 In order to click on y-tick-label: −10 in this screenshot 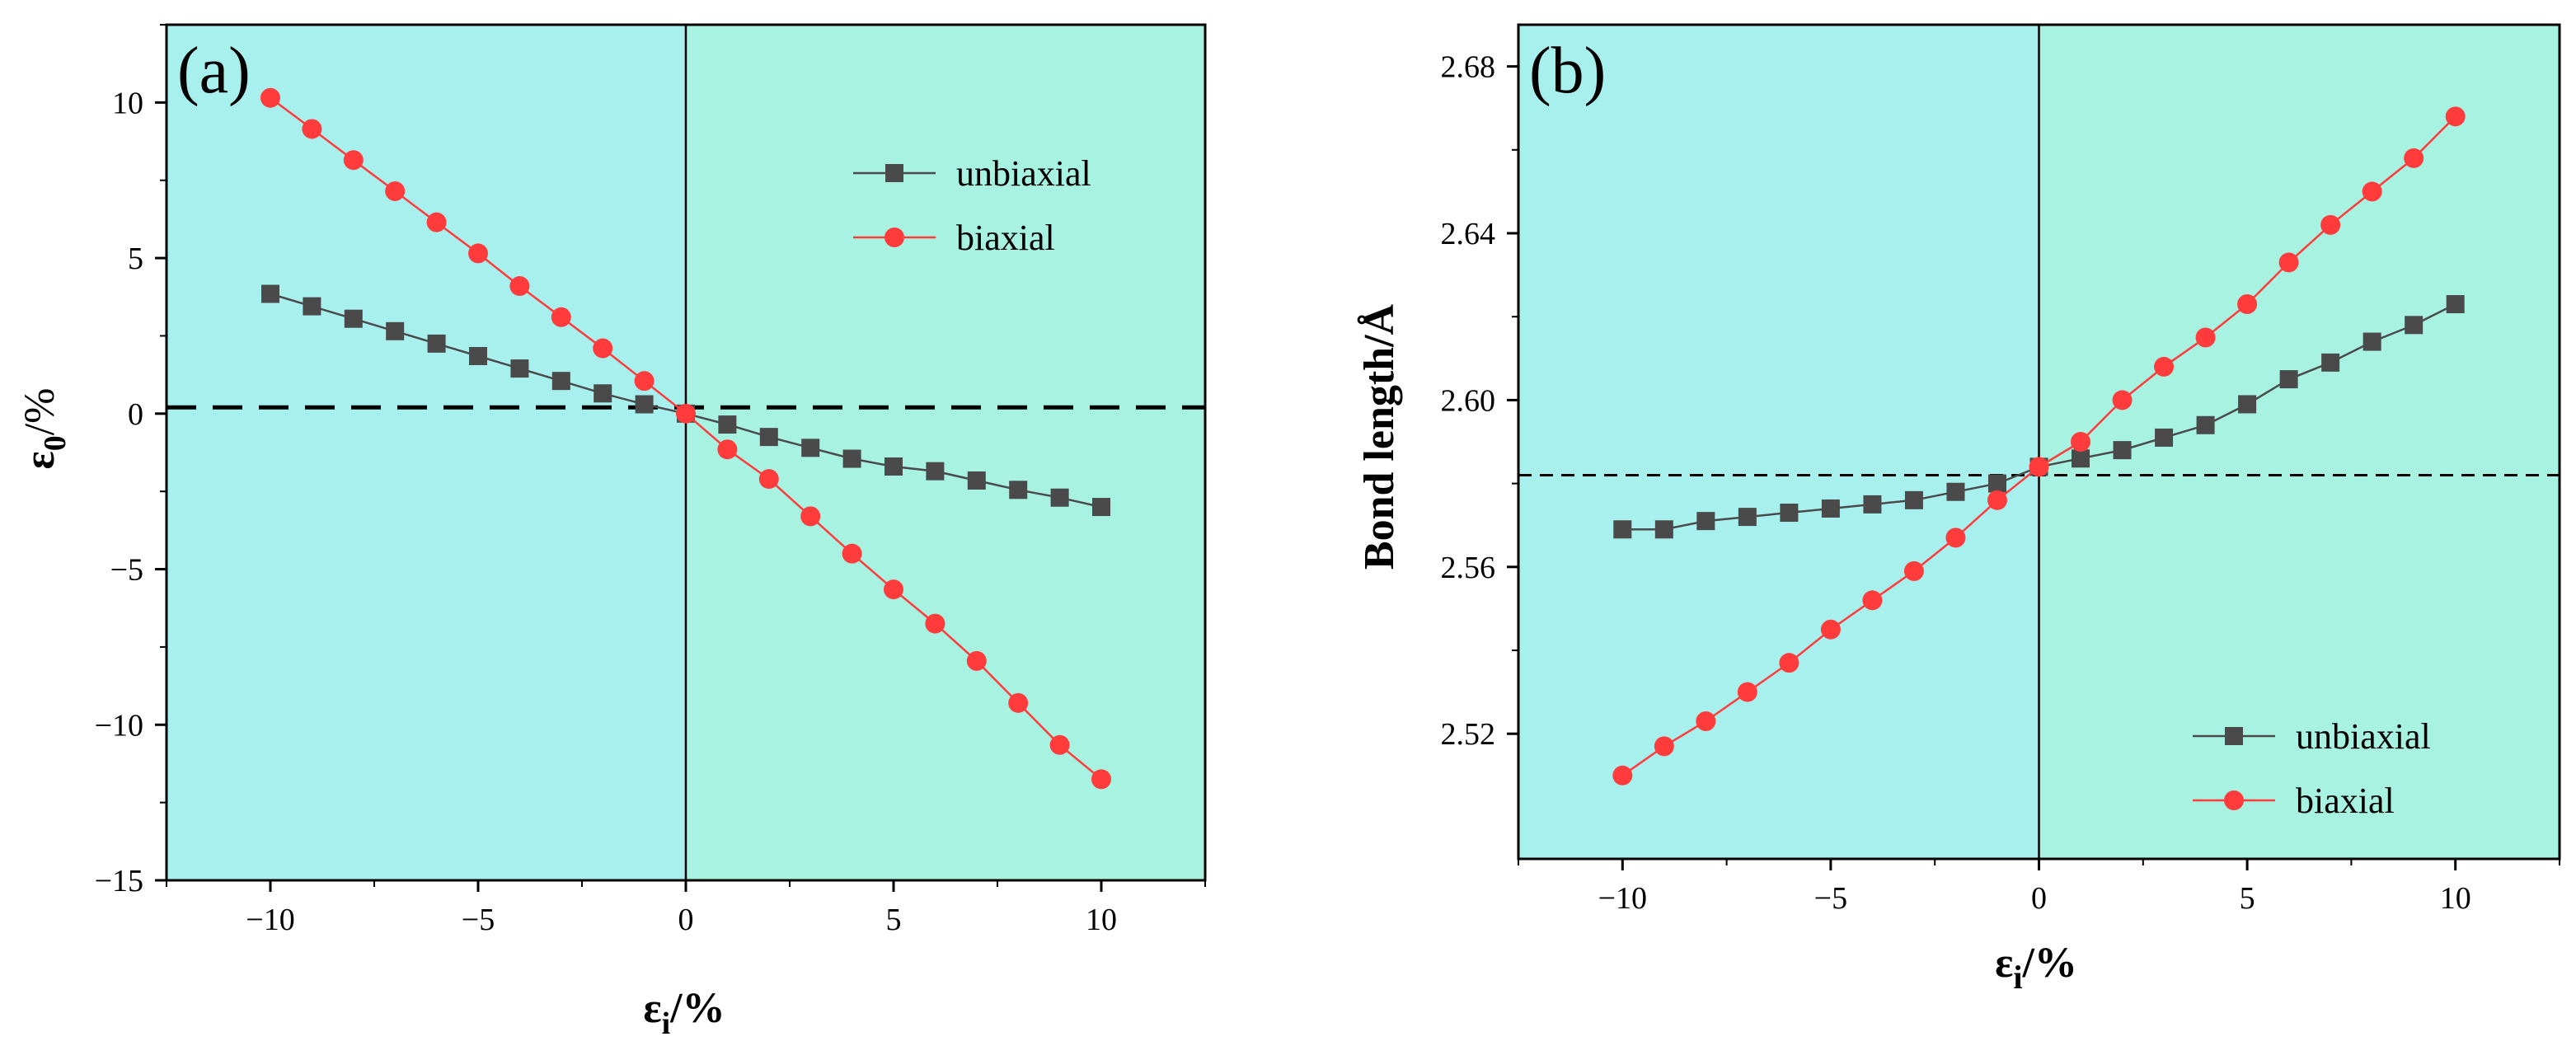, I will do `click(119, 725)`.